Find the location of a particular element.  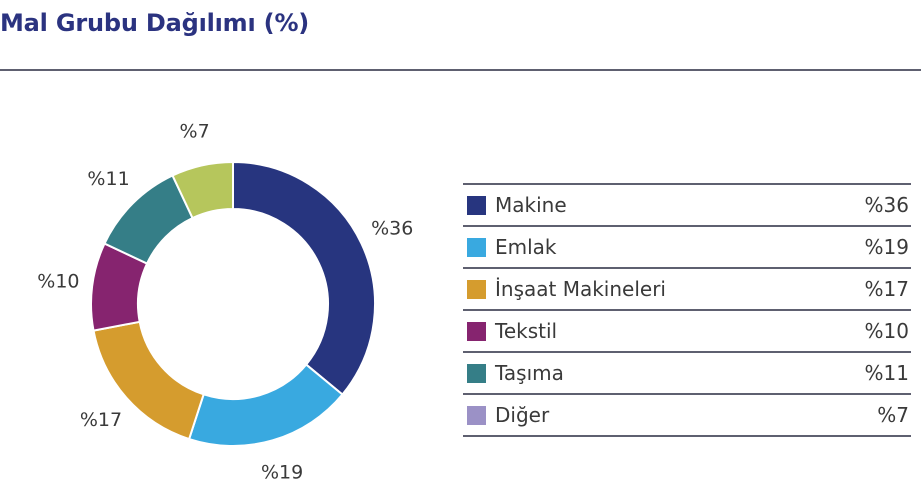

legend-label: Makine is located at coordinates (531, 205).